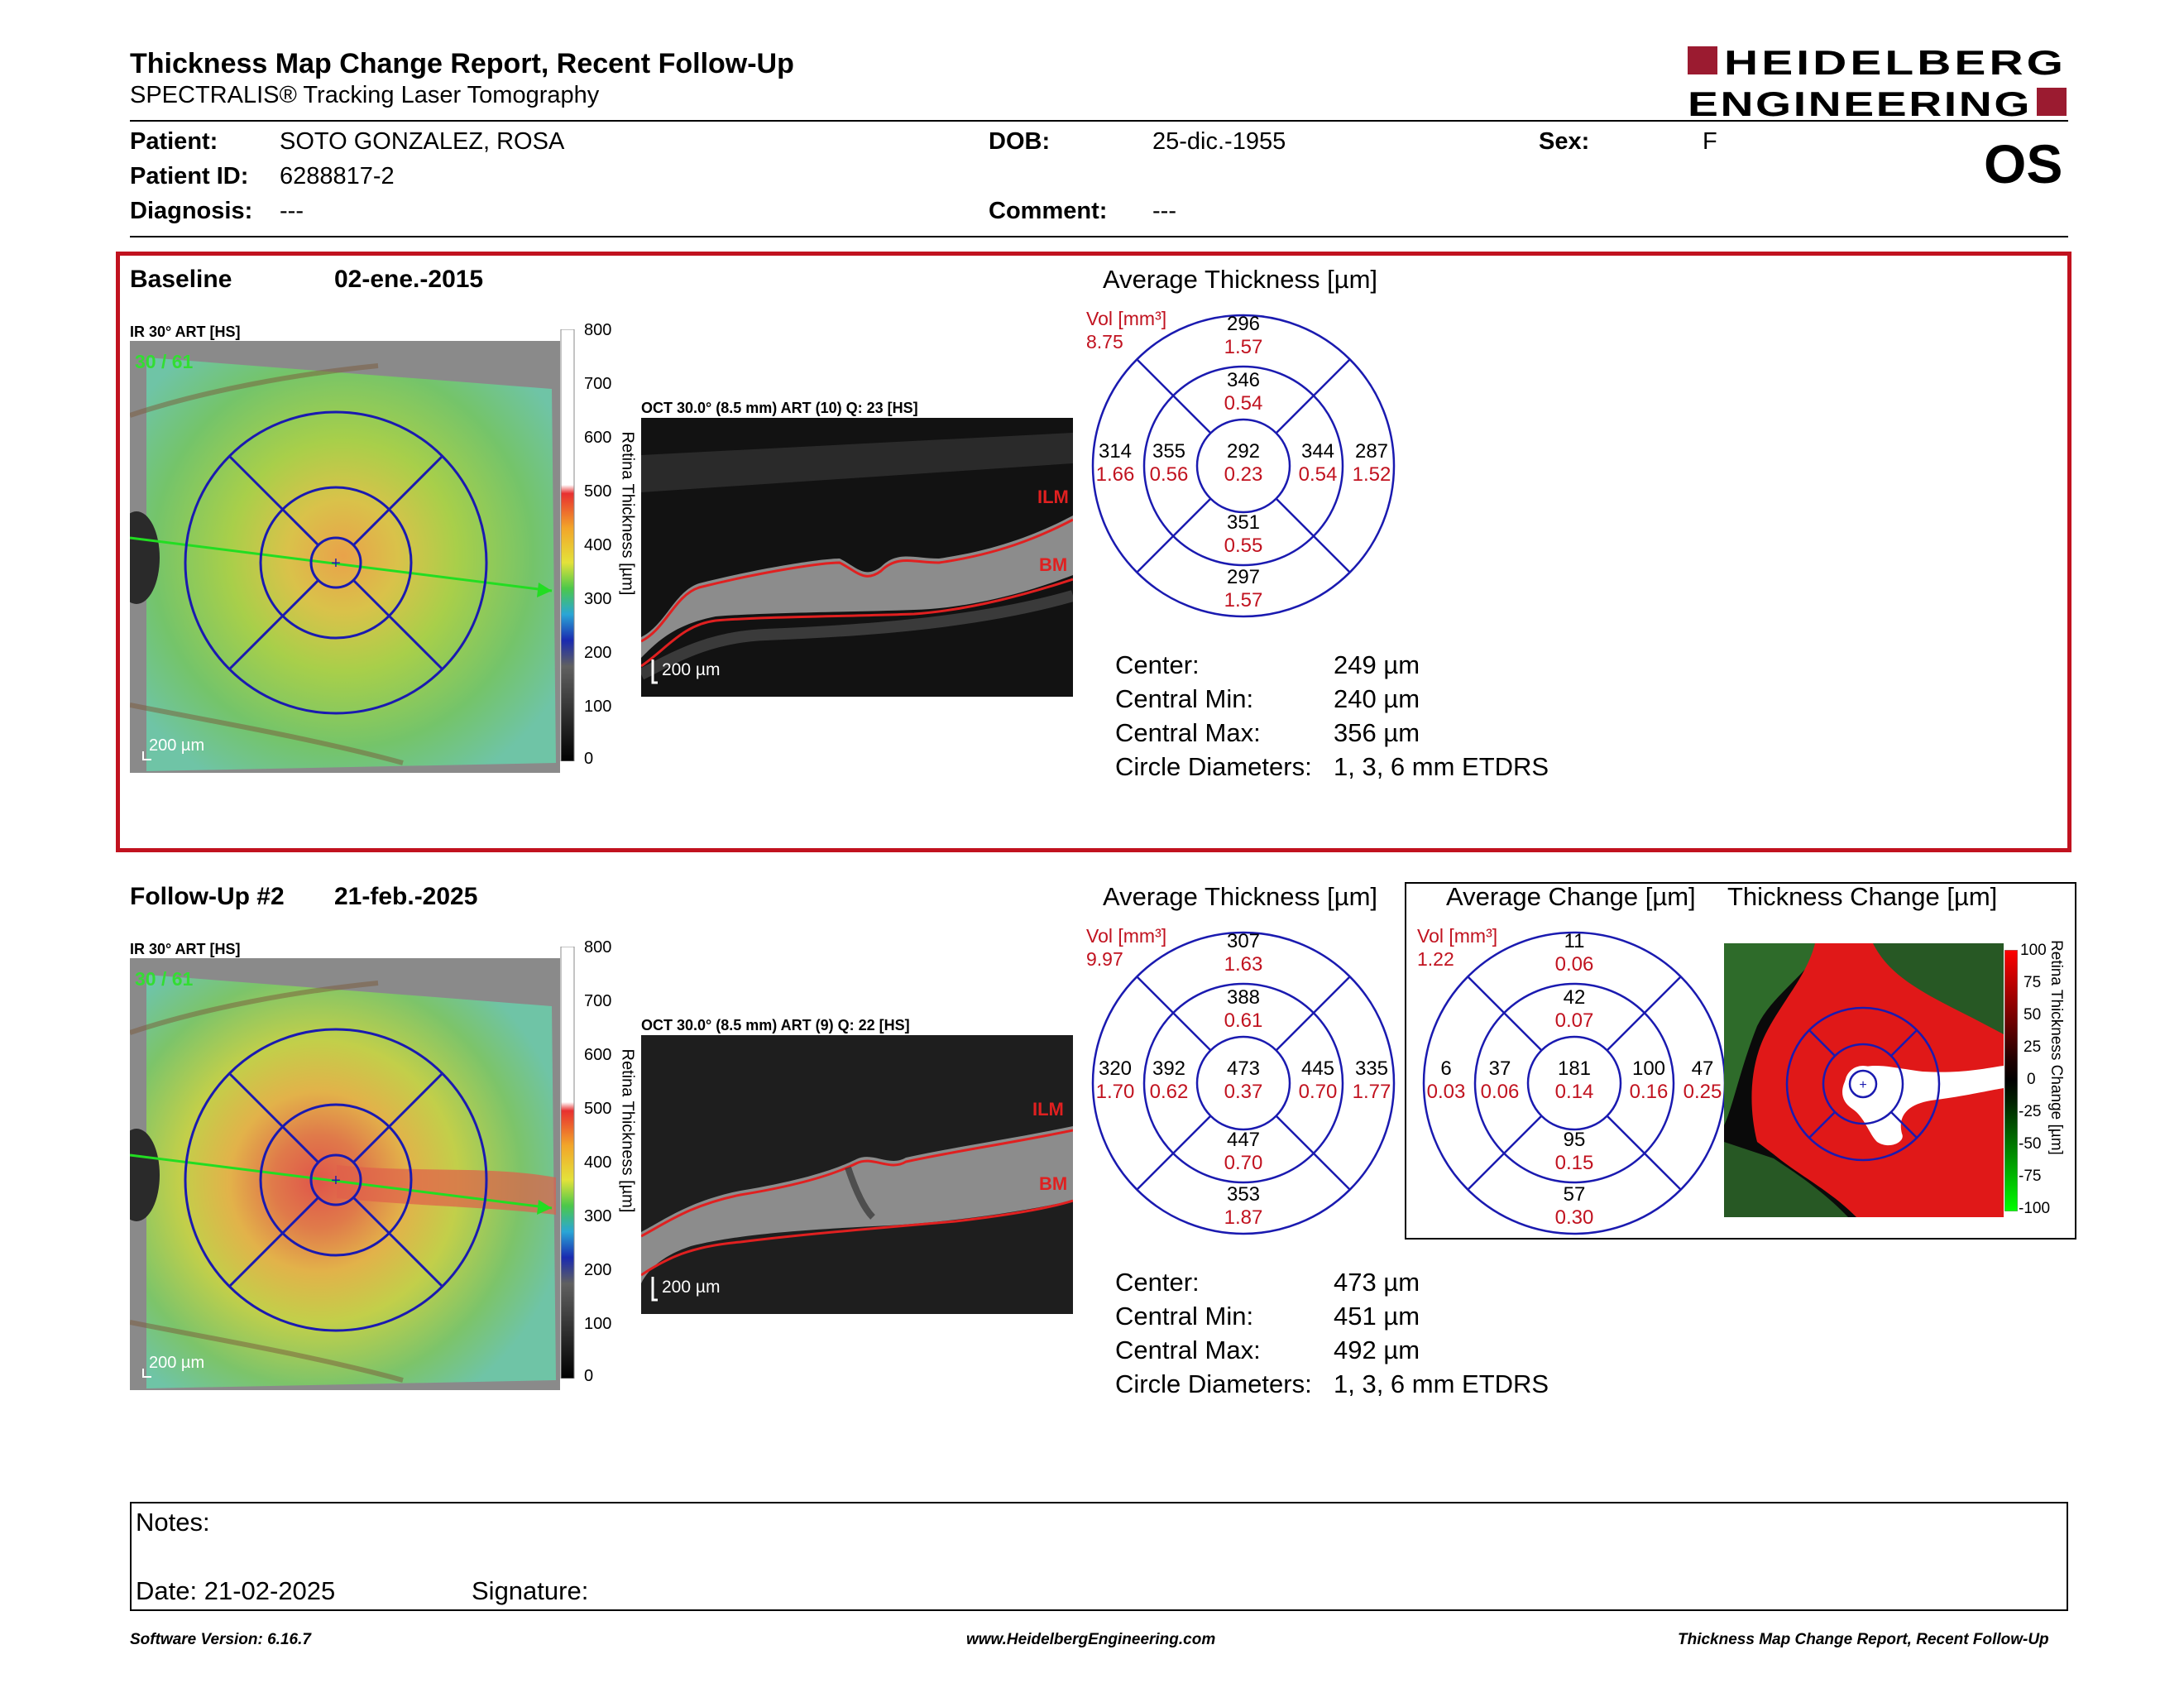  I want to click on etdrs-outer-sup: 307 1.63, so click(1243, 953).